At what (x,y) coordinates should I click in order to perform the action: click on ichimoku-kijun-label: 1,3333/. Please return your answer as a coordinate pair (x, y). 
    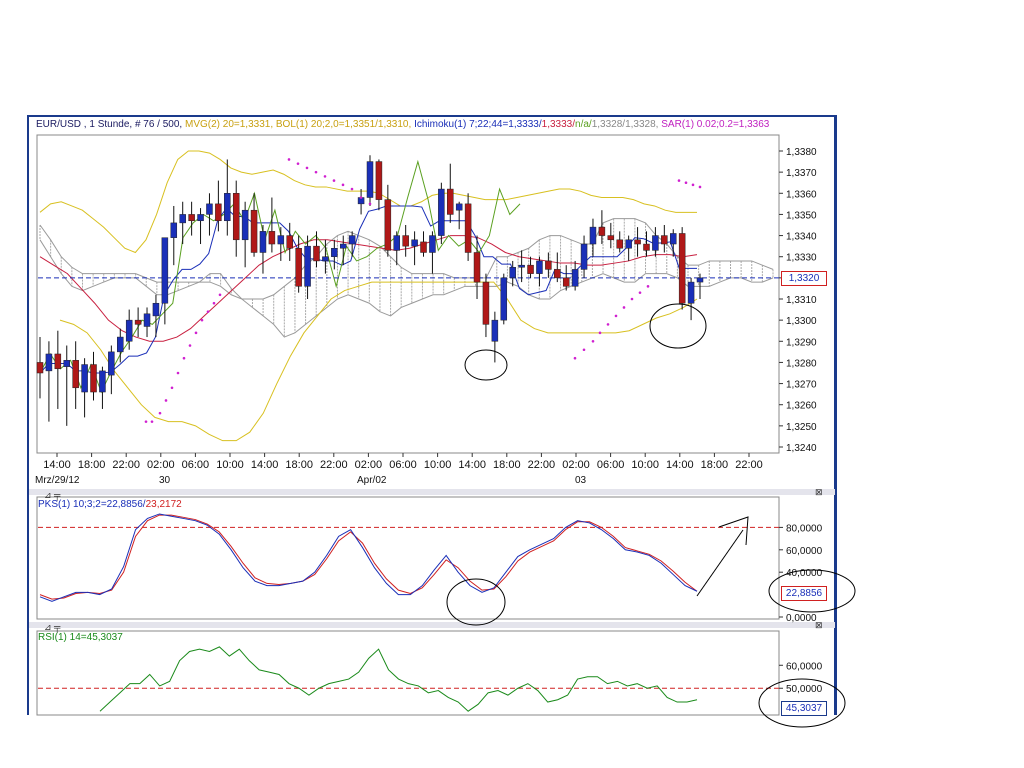
    Looking at the image, I should click on (558, 124).